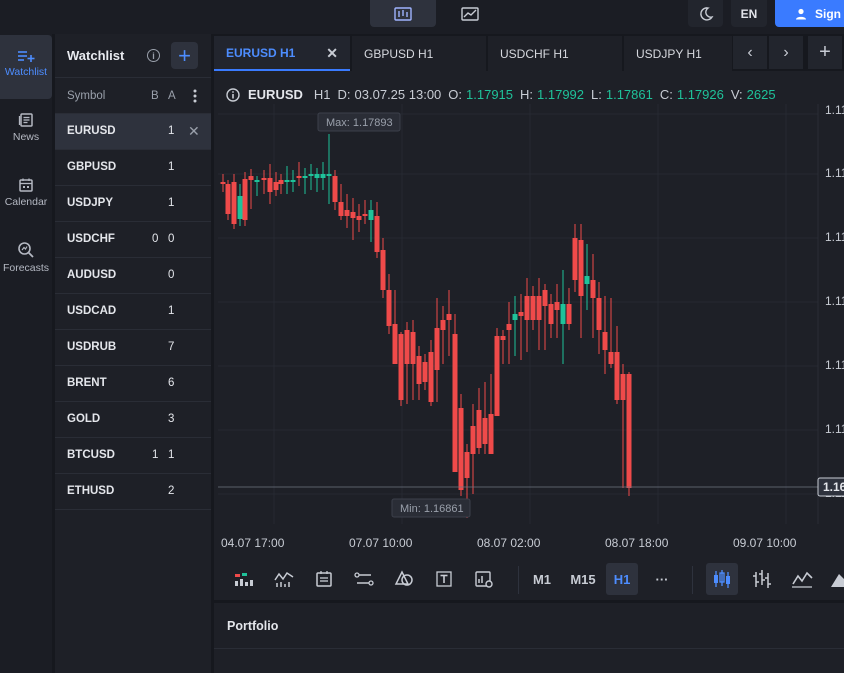  I want to click on close-icon: ✕, so click(332, 53).